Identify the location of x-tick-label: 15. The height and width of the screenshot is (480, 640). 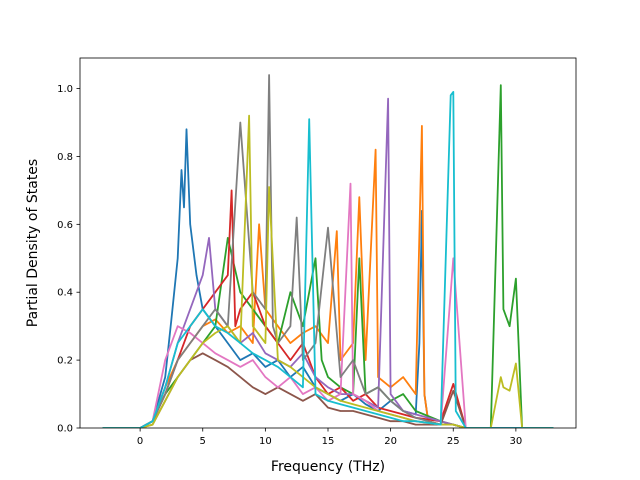
(328, 441).